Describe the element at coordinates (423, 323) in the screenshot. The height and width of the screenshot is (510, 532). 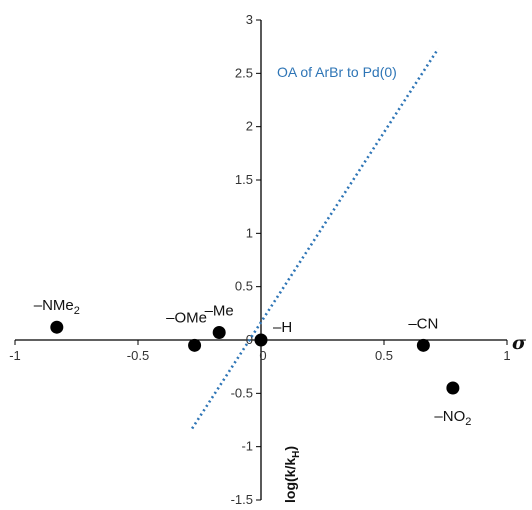
I see `point-label: –CN` at that location.